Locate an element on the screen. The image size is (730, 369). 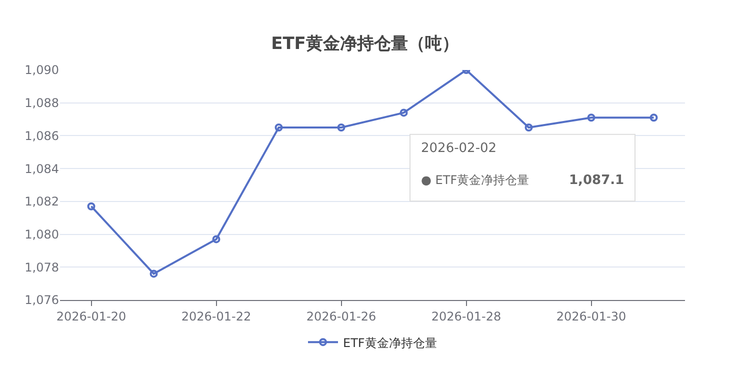
y-tick-label: 1,090 is located at coordinates (41, 70).